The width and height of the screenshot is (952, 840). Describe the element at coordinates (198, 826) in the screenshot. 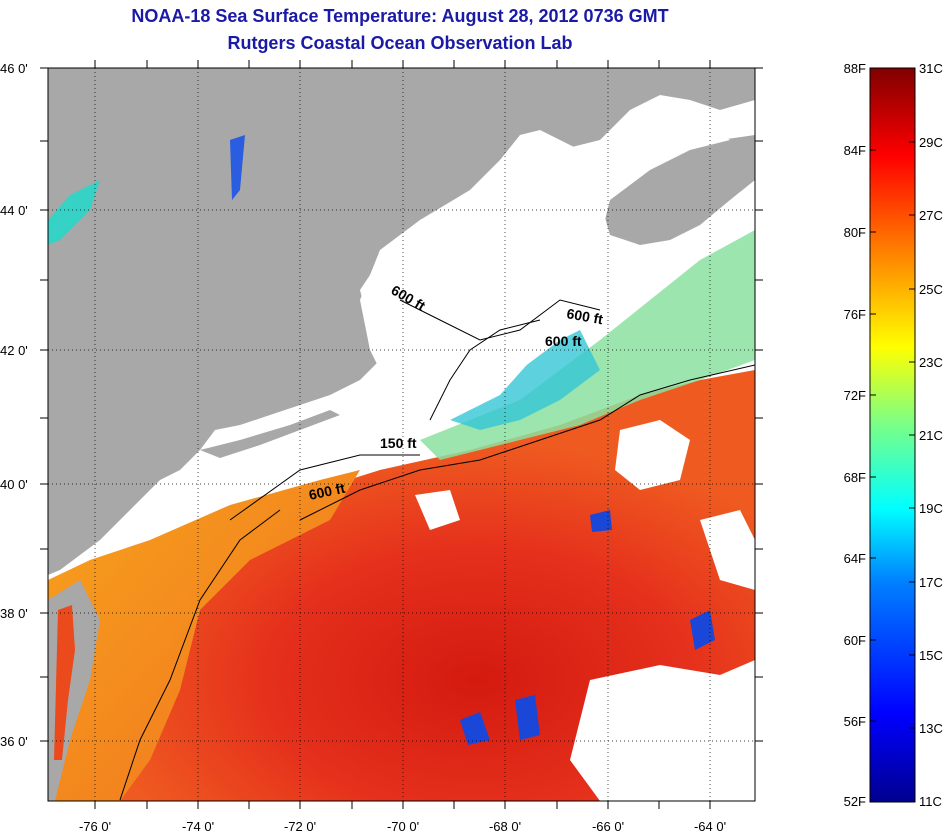

I see `lon-label: -74 0'` at that location.